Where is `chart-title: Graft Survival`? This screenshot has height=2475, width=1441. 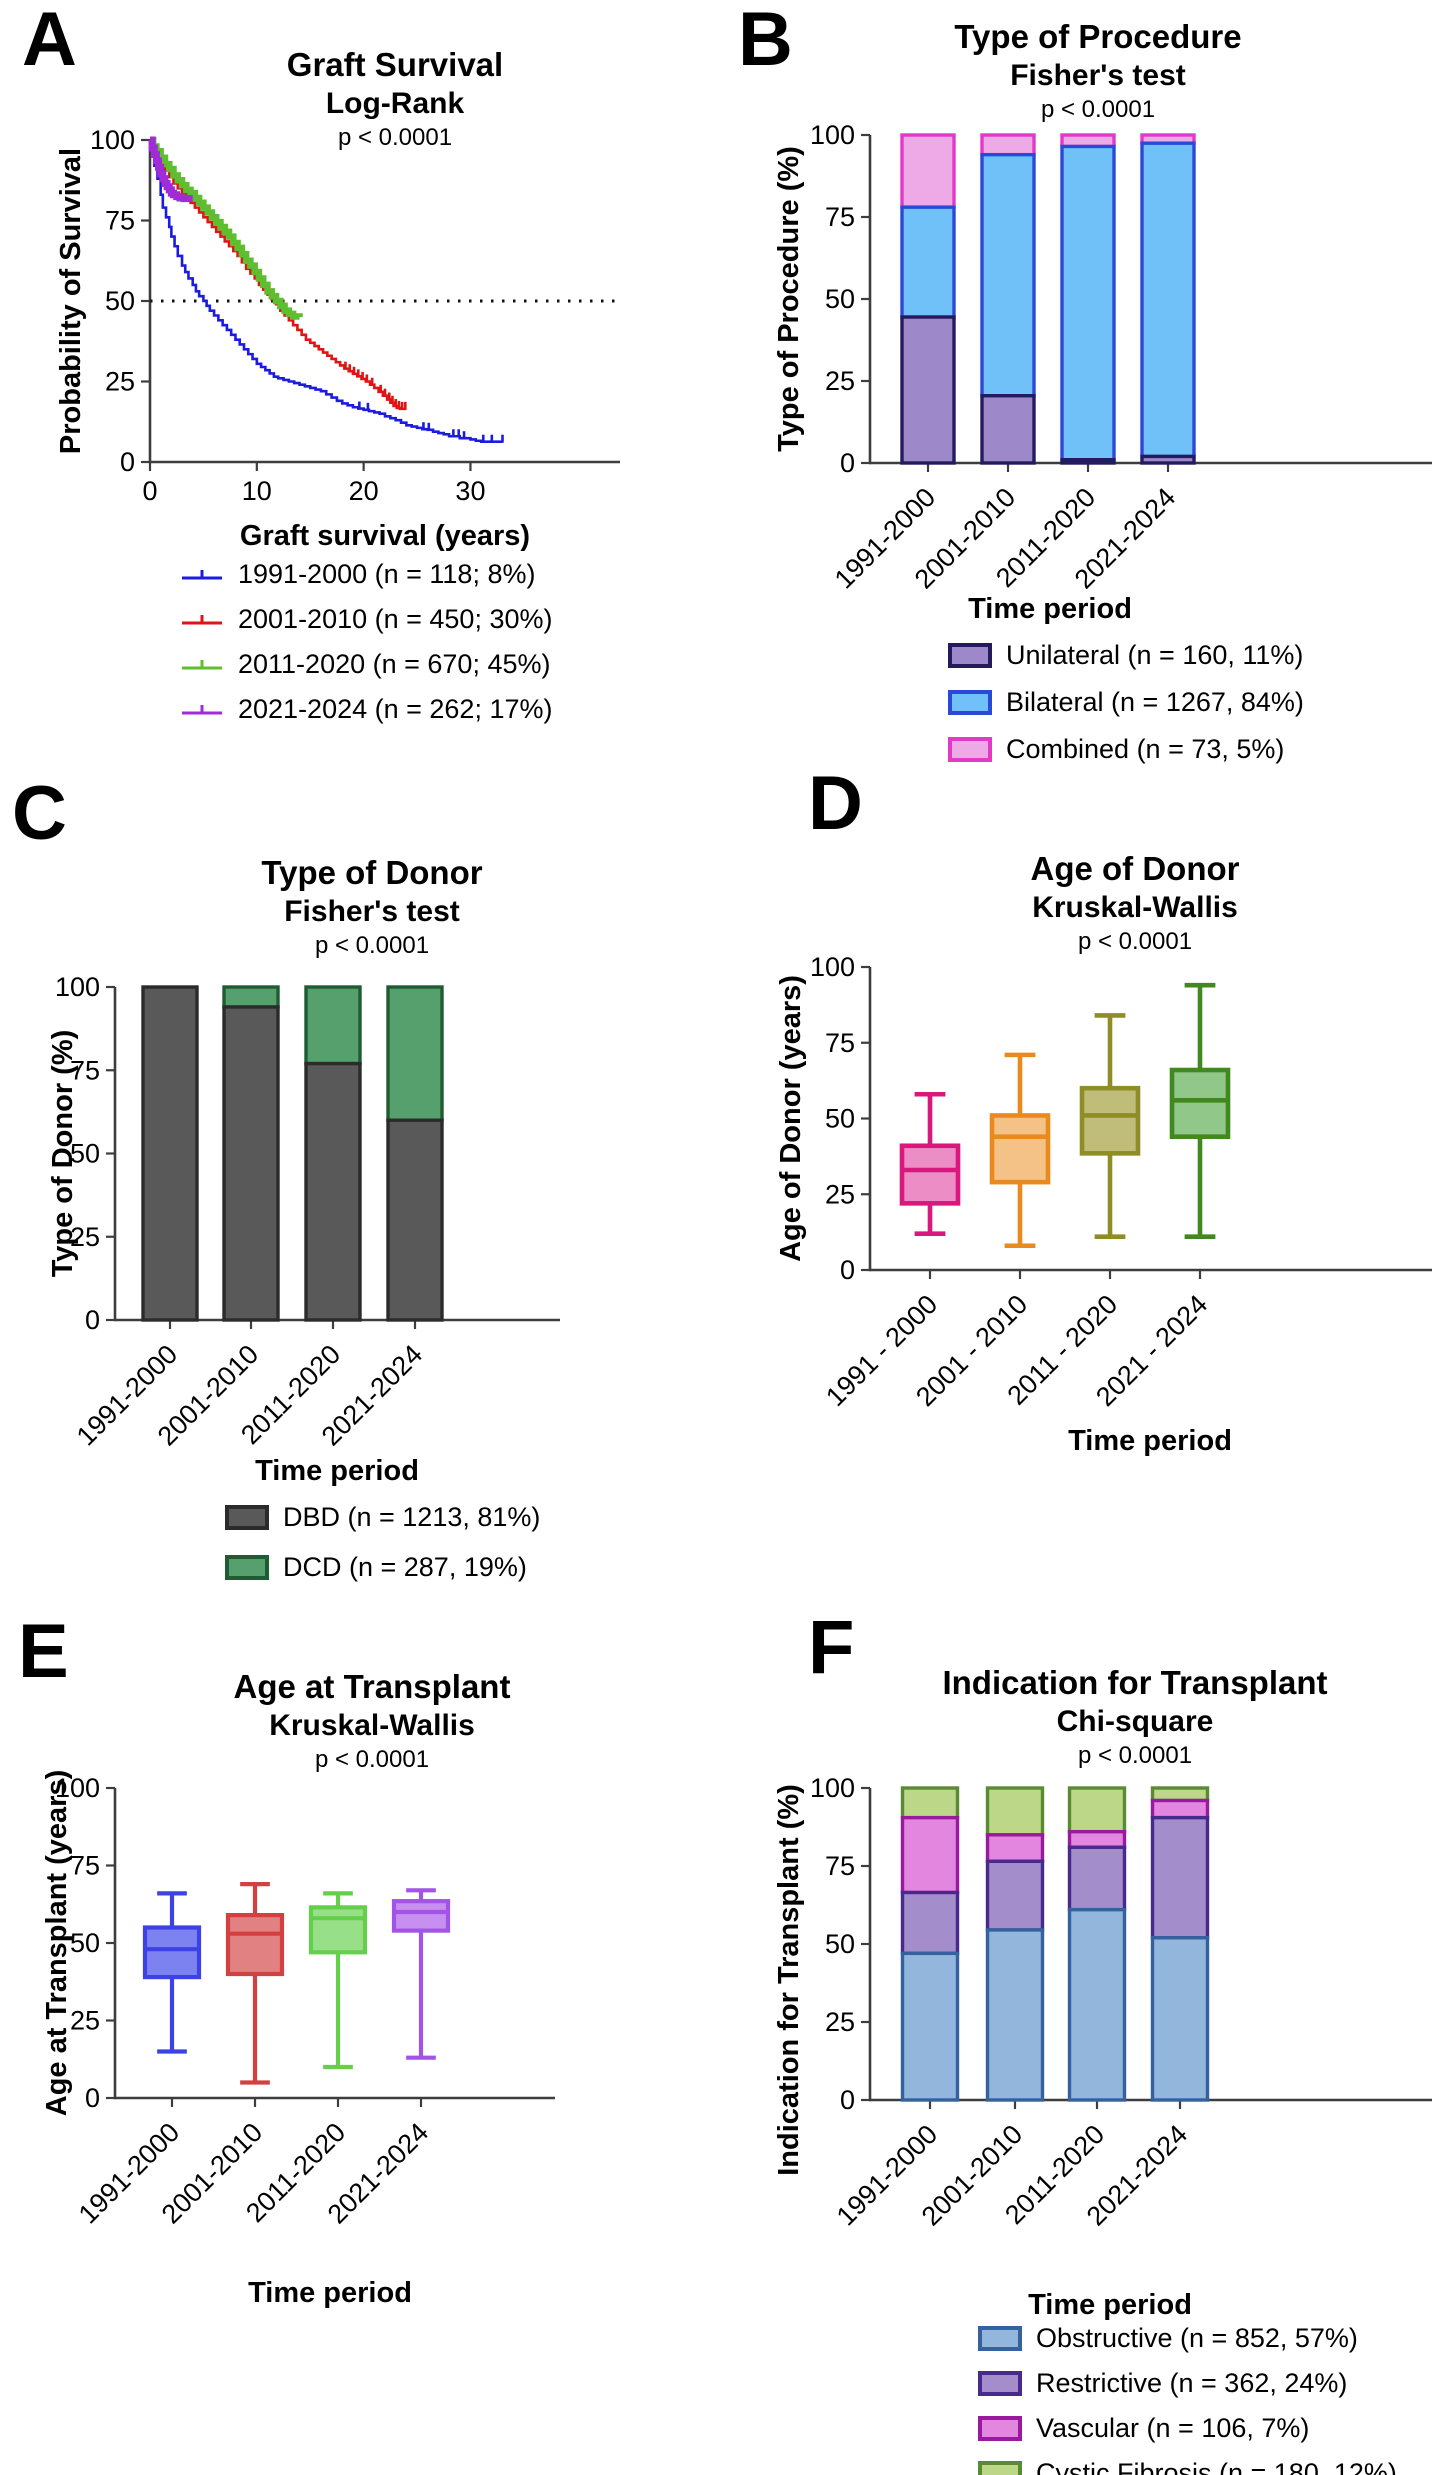
chart-title: Graft Survival is located at coordinates (395, 64).